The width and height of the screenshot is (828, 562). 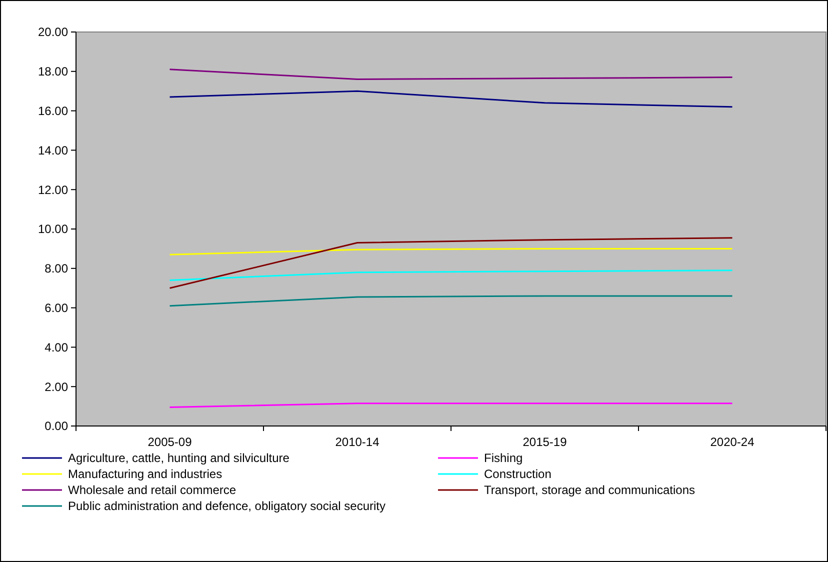 I want to click on y-tick-label: 8.00, so click(x=56, y=269).